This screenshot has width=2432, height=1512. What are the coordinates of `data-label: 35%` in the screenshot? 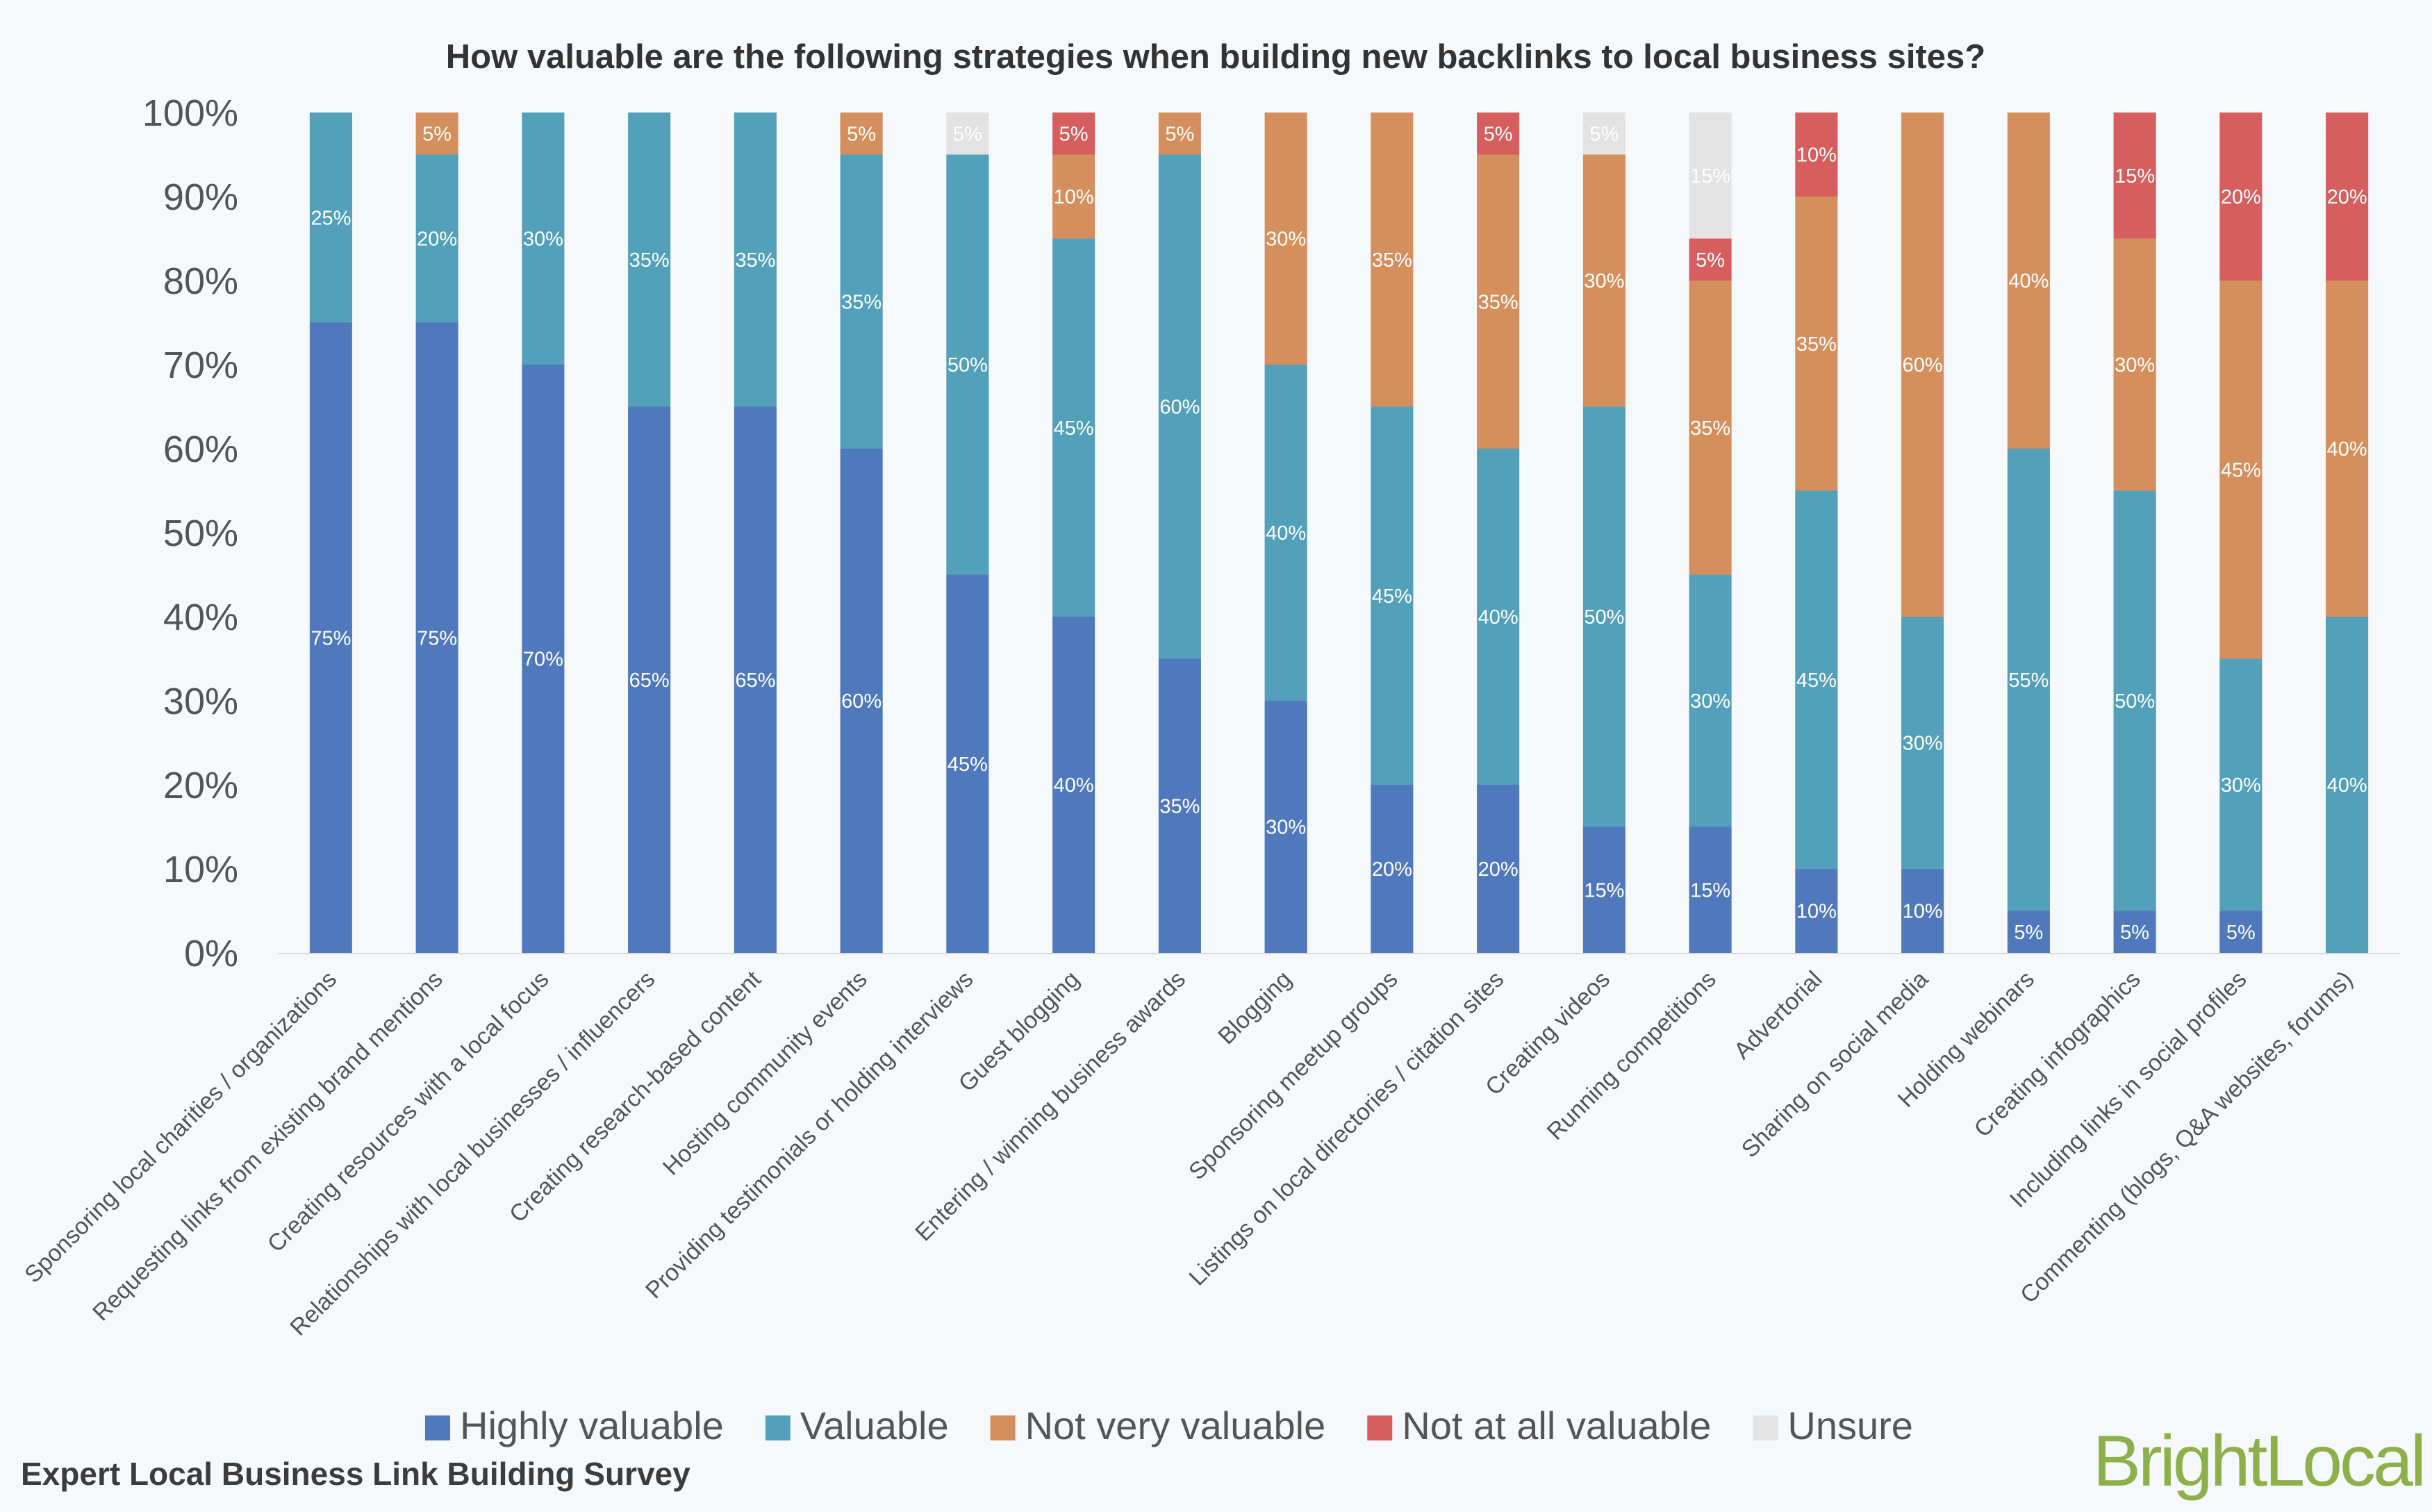 It's located at (861, 302).